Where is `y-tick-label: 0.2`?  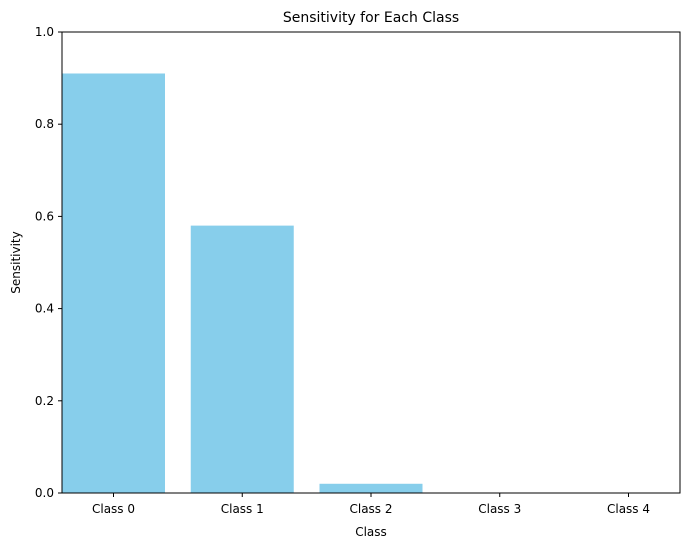 y-tick-label: 0.2 is located at coordinates (44, 401).